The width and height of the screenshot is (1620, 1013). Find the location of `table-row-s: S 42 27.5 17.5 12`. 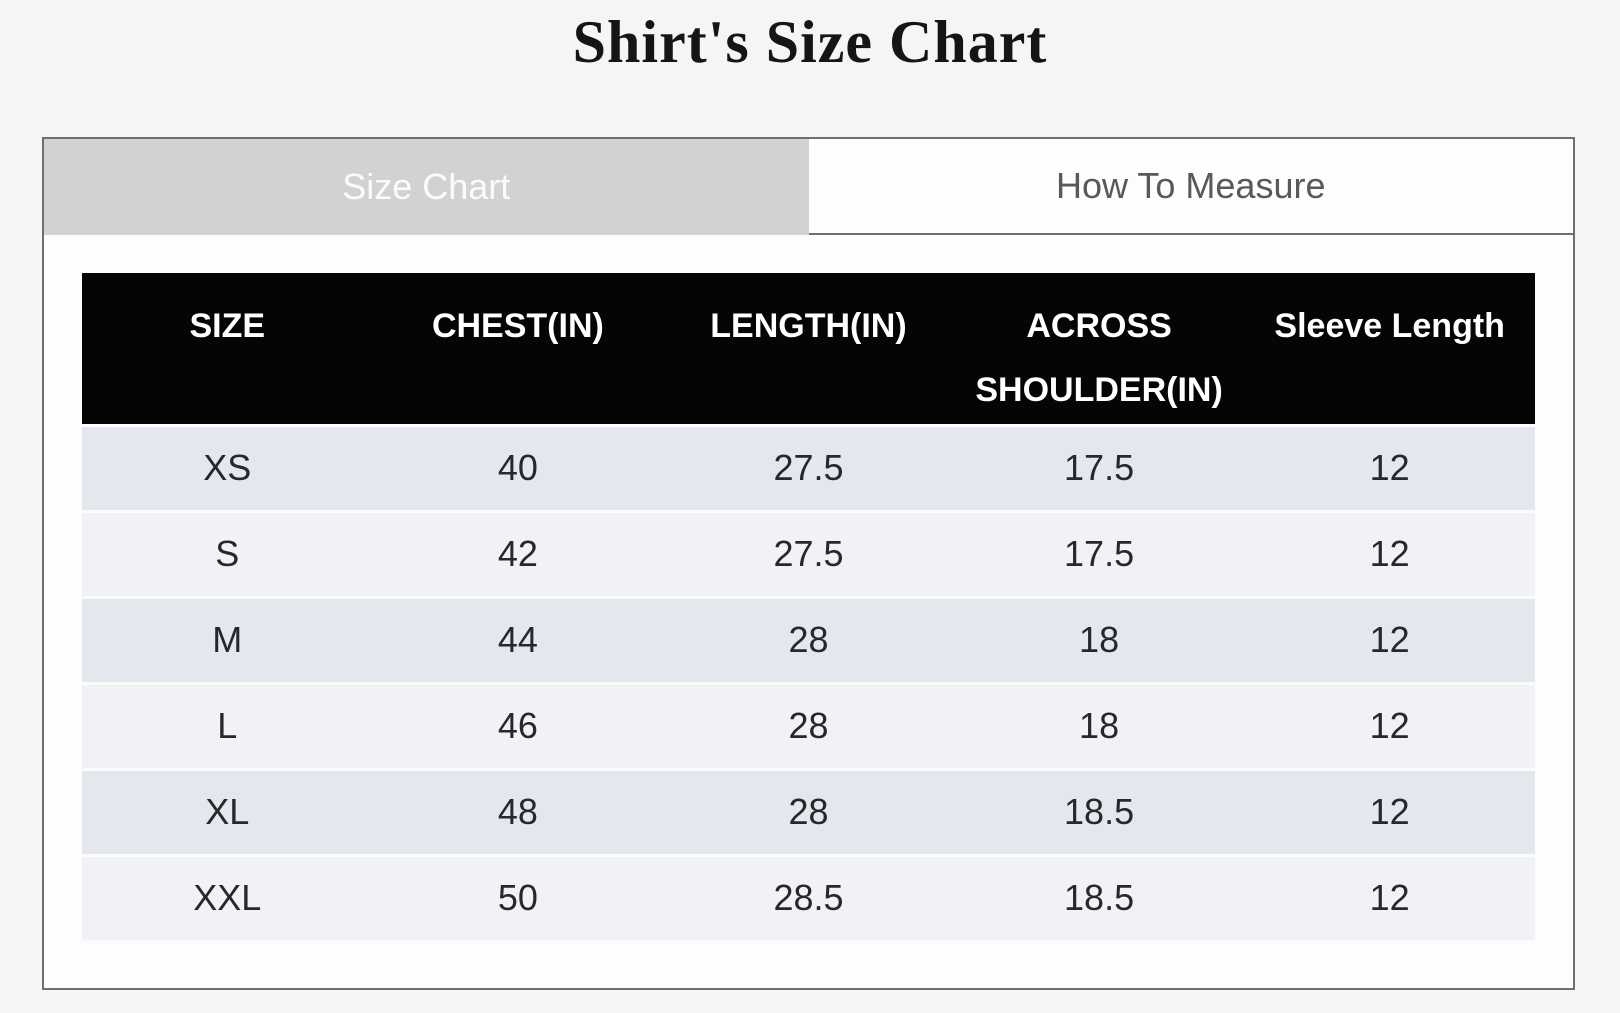

table-row-s: S 42 27.5 17.5 12 is located at coordinates (808, 555).